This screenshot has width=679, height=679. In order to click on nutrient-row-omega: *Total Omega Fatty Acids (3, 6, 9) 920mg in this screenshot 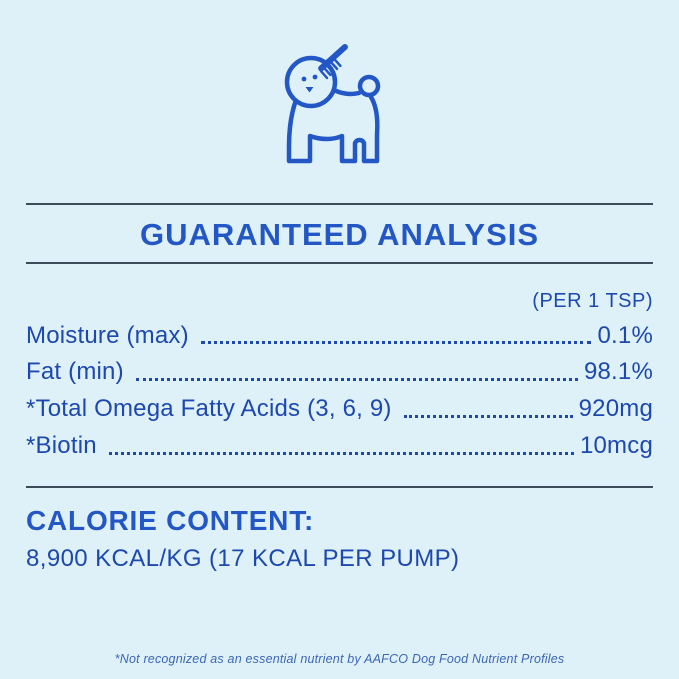, I will do `click(339, 409)`.